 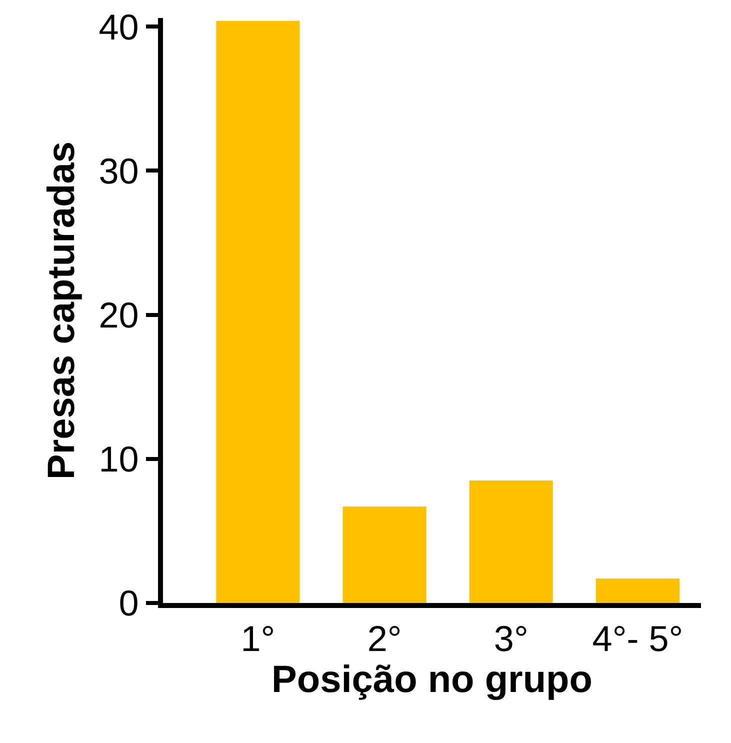 I want to click on y-tick-label: 30, so click(x=118, y=171).